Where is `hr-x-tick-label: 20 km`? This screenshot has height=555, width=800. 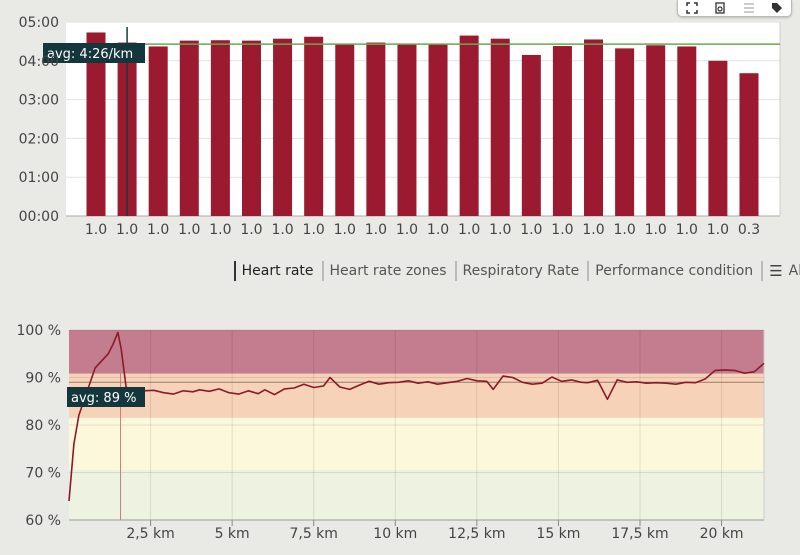
hr-x-tick-label: 20 km is located at coordinates (722, 534).